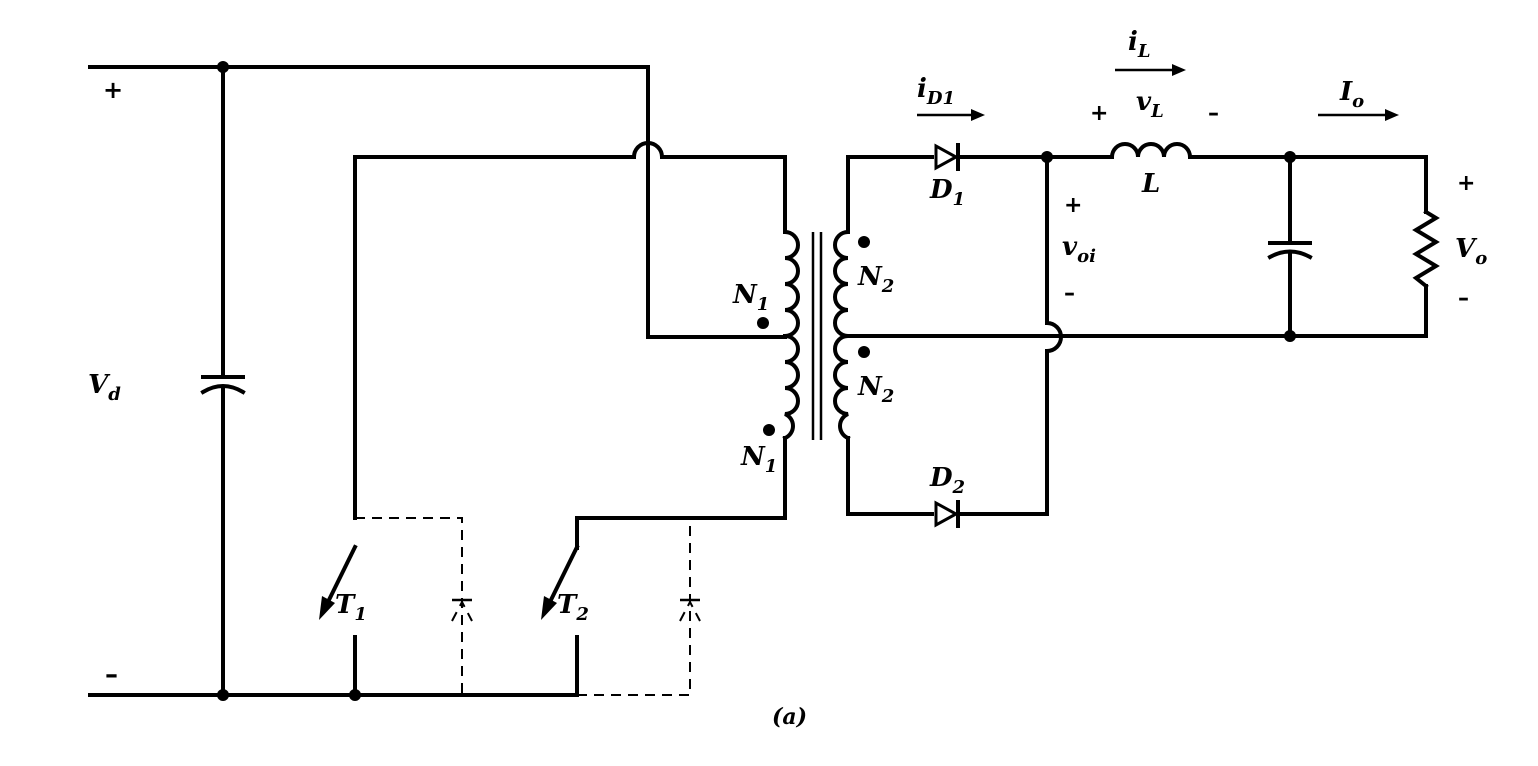 The image size is (1538, 766). Describe the element at coordinates (690, 610) in the screenshot. I see `t2-antiparallel-diode-icon` at that location.